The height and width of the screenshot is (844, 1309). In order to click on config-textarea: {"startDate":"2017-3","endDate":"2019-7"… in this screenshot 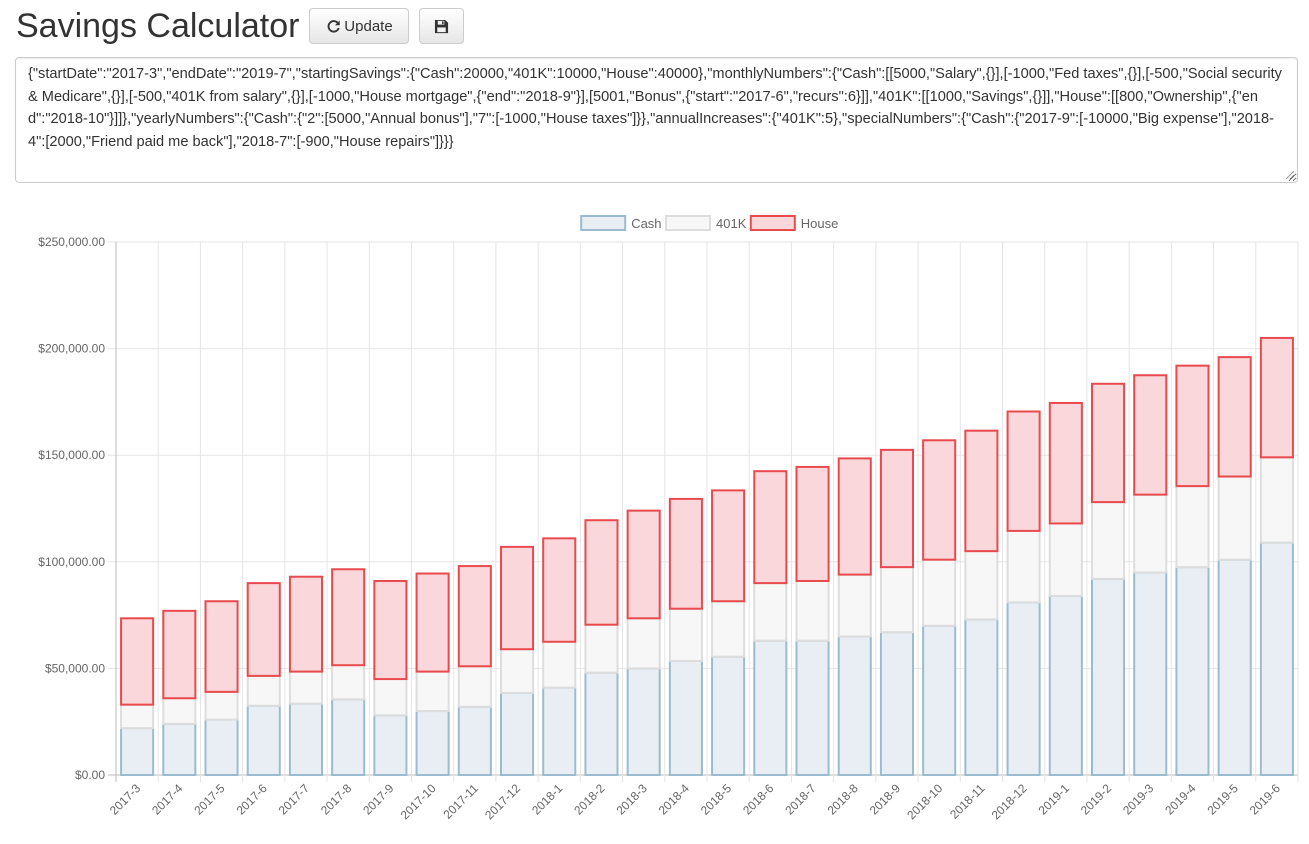, I will do `click(656, 120)`.